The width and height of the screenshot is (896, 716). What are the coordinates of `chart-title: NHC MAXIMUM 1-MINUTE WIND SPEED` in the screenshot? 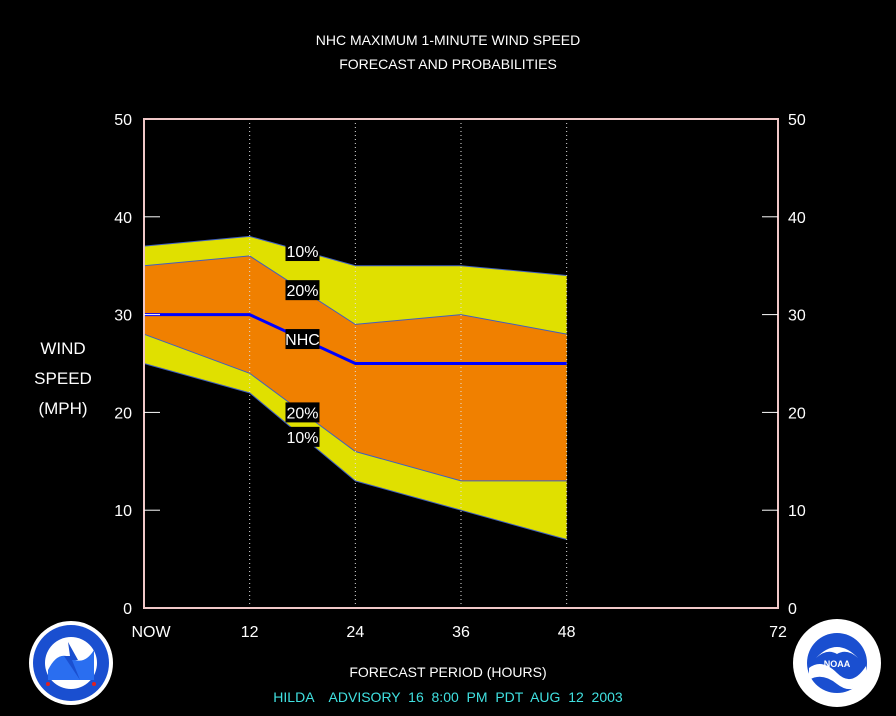 It's located at (448, 40).